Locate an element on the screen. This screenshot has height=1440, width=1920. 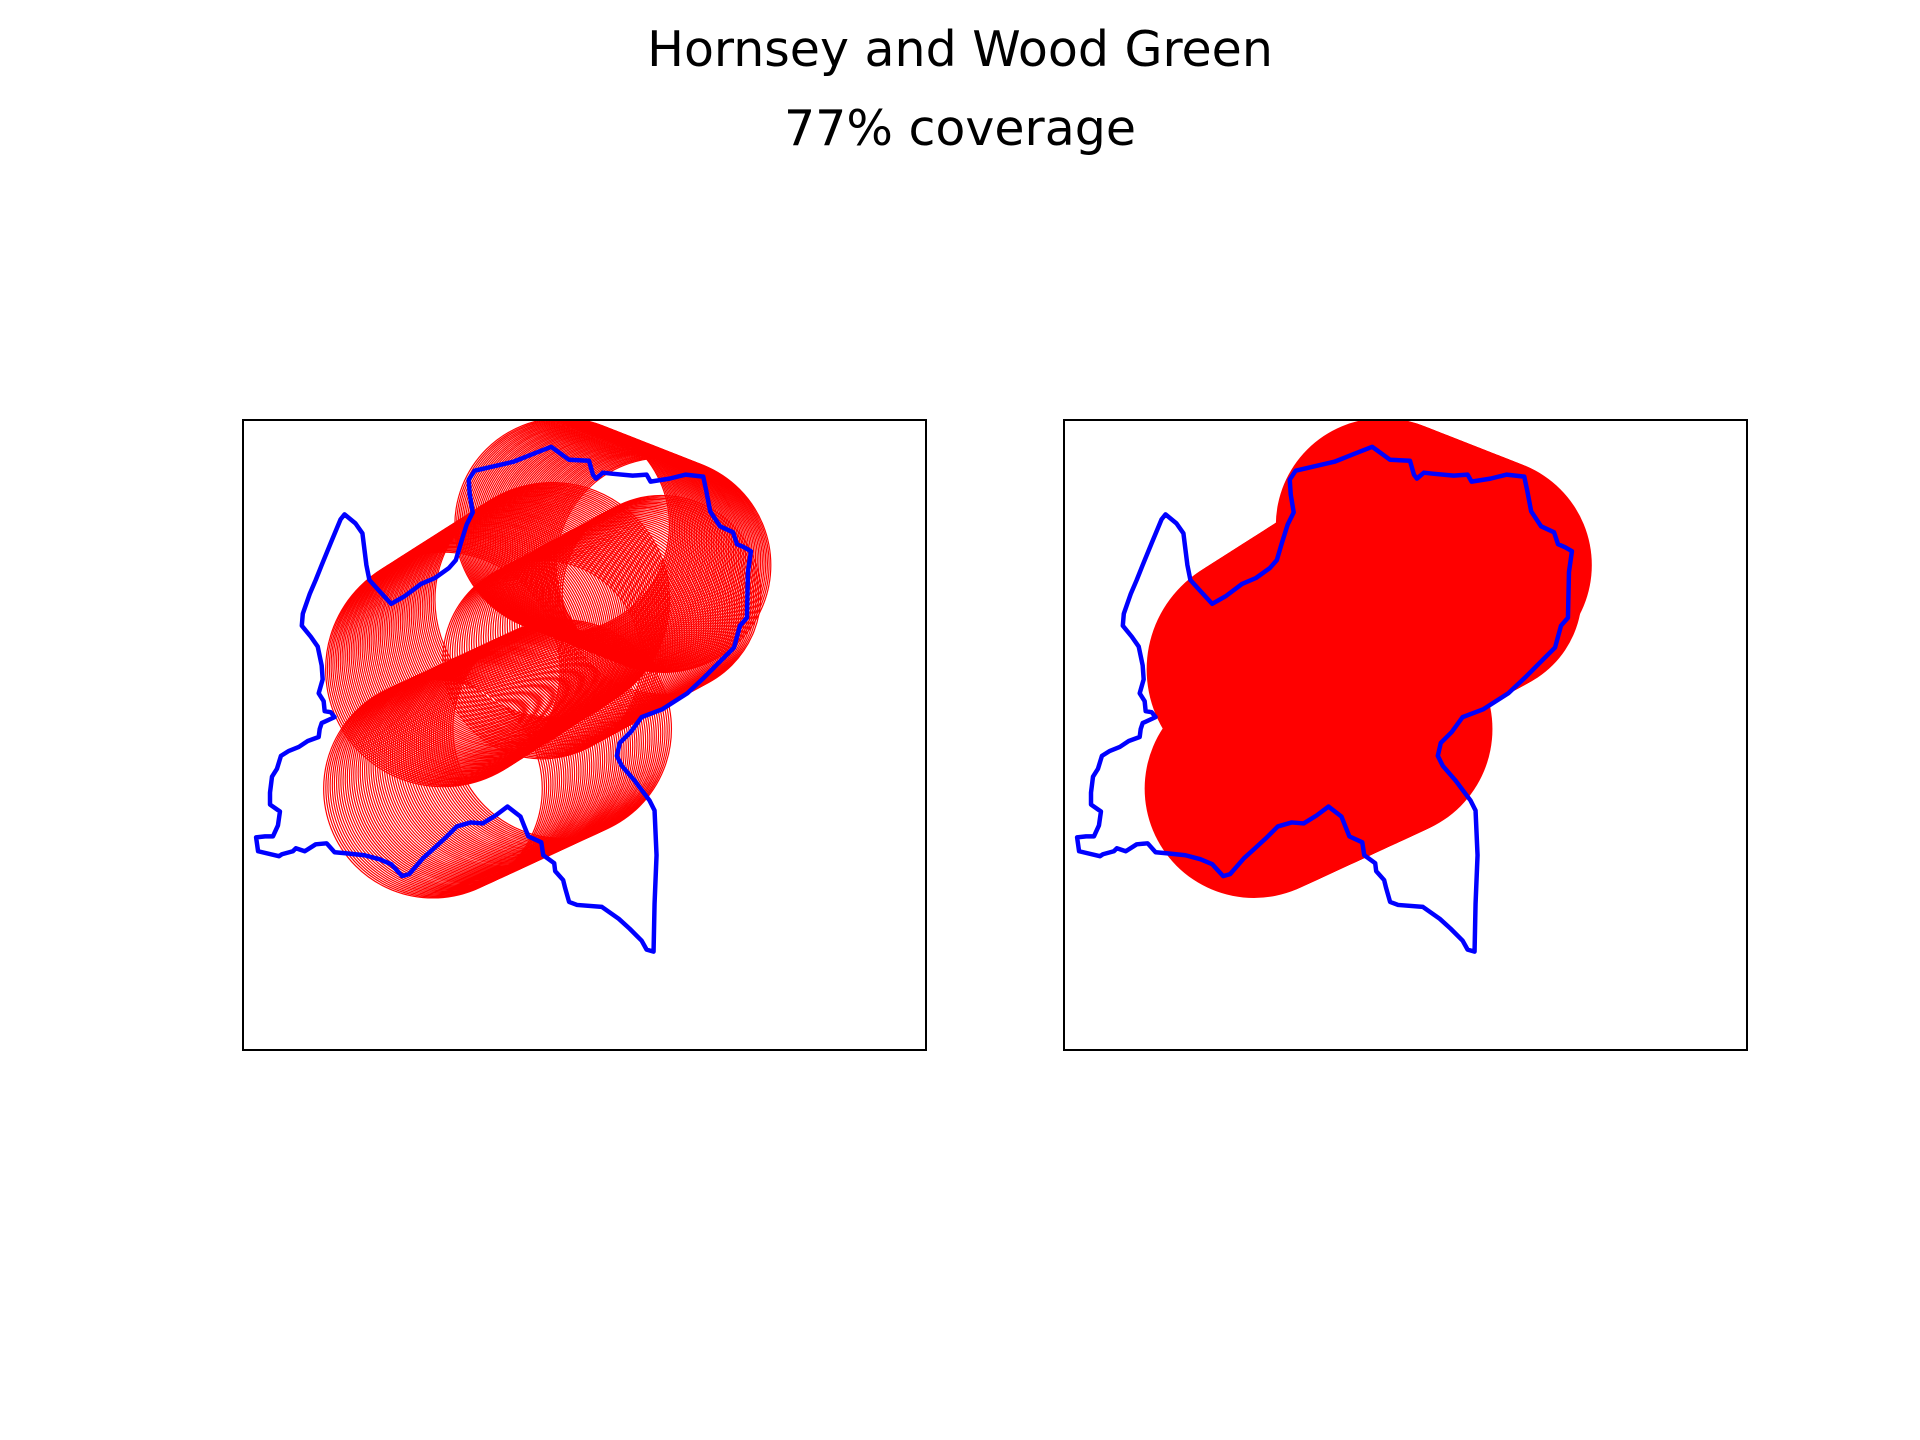
coverage-circle-outlines is located at coordinates (547, 660).